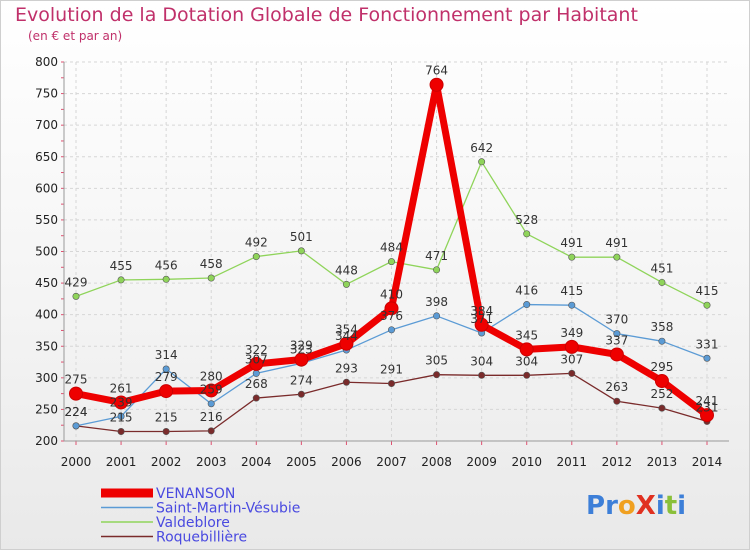 This screenshot has height=550, width=750. I want to click on data-label: 323, so click(301, 349).